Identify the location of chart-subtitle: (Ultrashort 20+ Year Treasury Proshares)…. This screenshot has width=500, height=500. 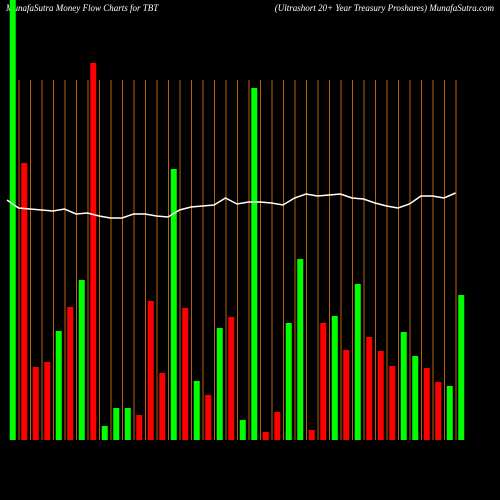
(385, 8).